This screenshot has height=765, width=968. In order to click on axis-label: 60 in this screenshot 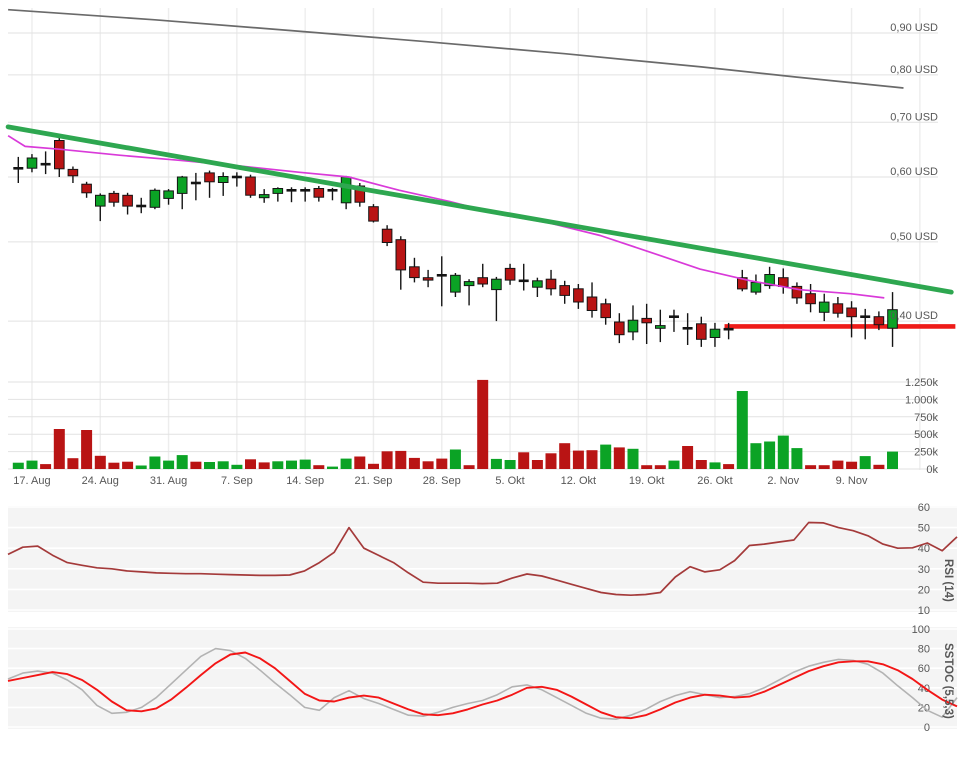, I will do `click(924, 508)`.